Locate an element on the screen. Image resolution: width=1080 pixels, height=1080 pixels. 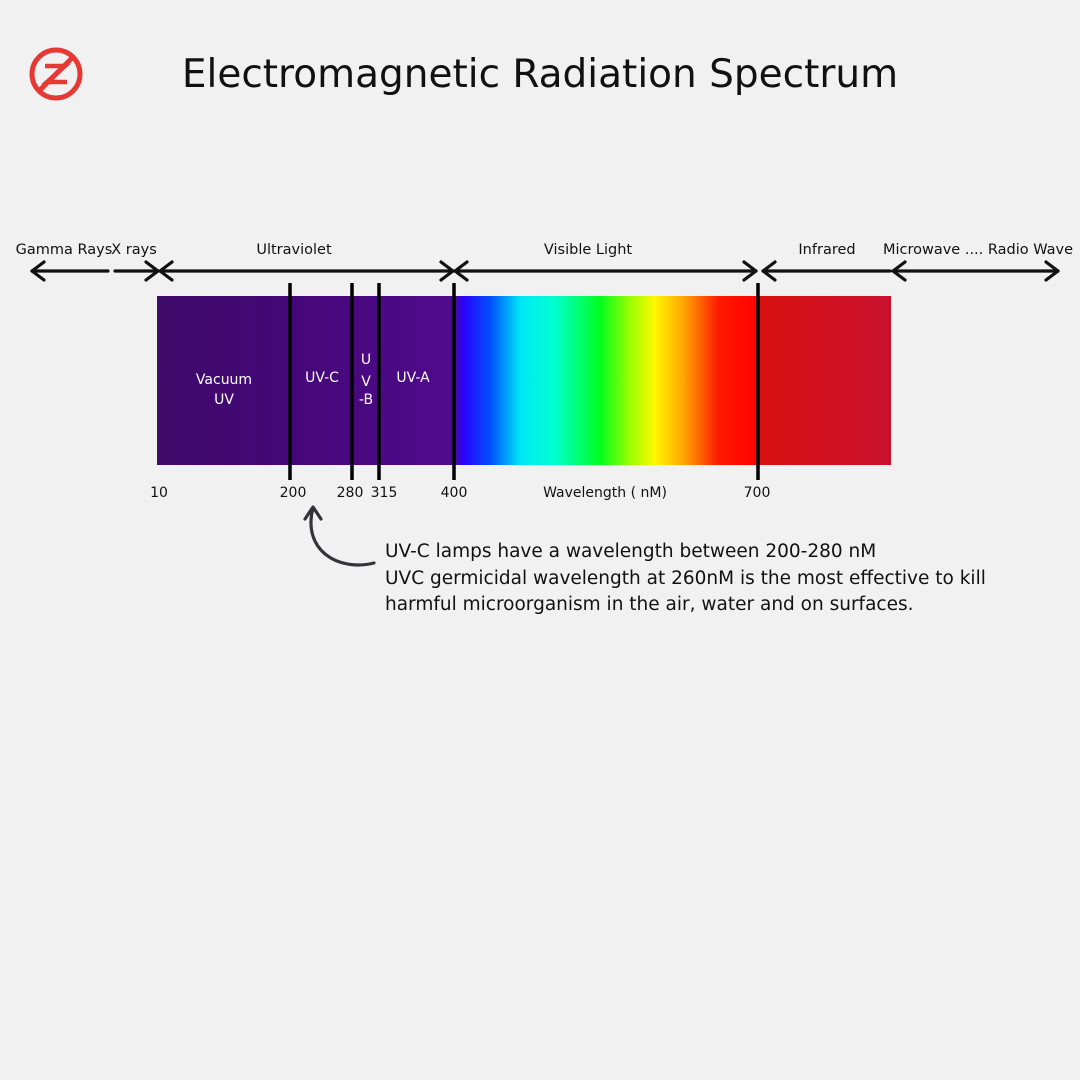
arrow-gamma is located at coordinates (70, 271).